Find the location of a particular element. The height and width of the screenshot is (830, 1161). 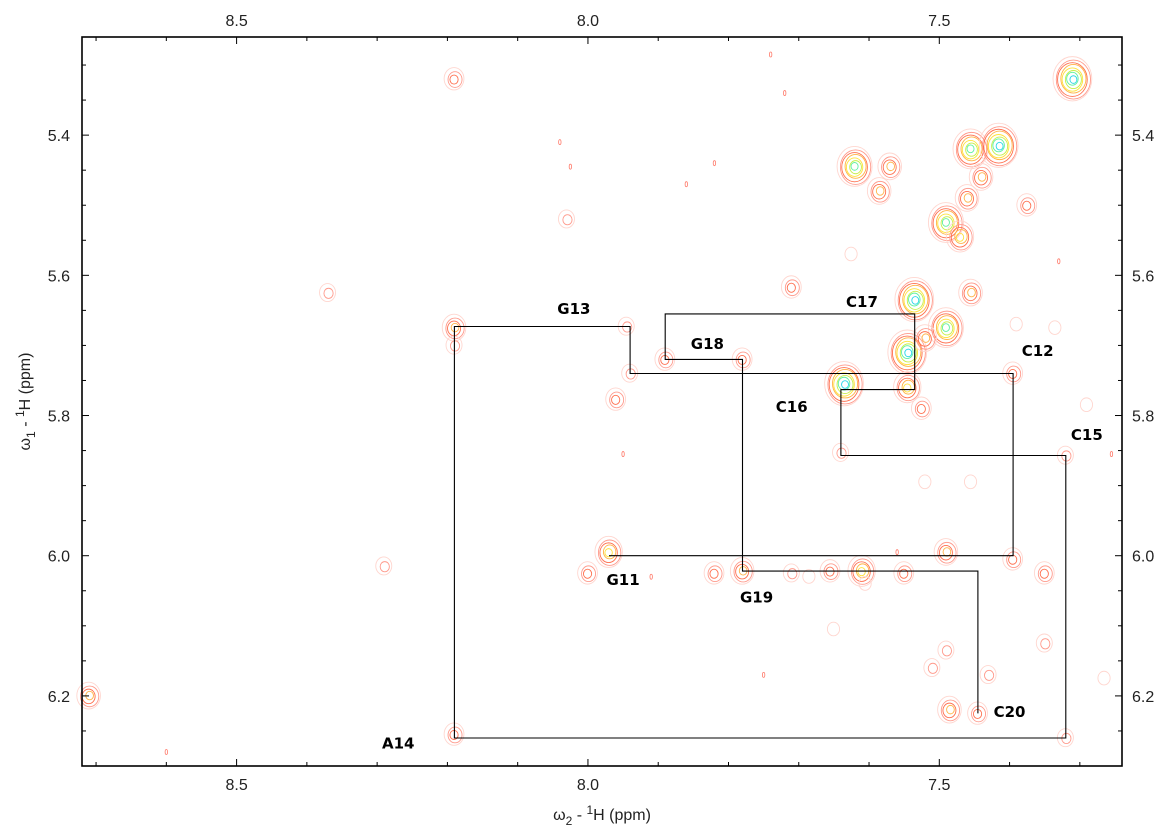

y-axis-title: ω1 - 1H (ppm) is located at coordinates (25, 402).